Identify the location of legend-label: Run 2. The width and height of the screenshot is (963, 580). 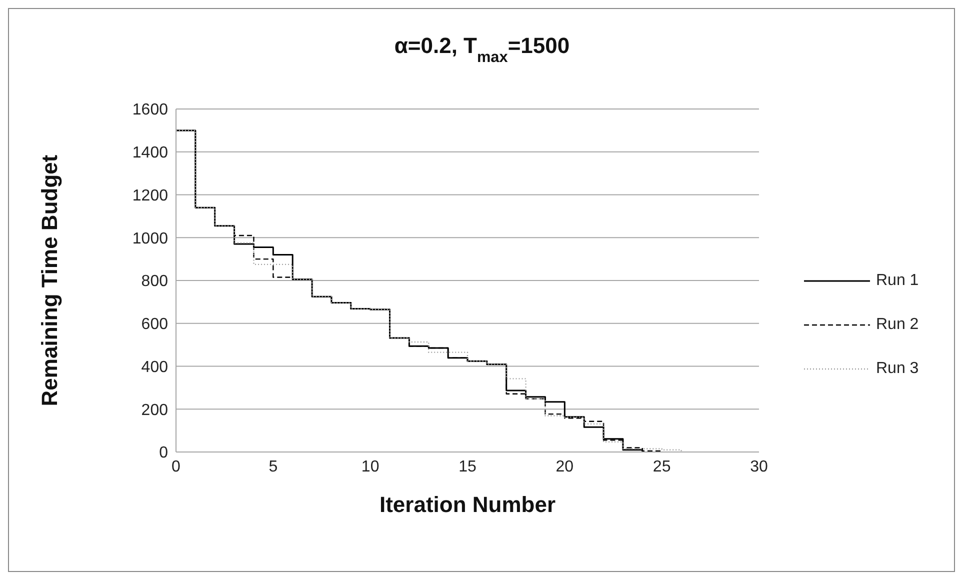
(897, 325).